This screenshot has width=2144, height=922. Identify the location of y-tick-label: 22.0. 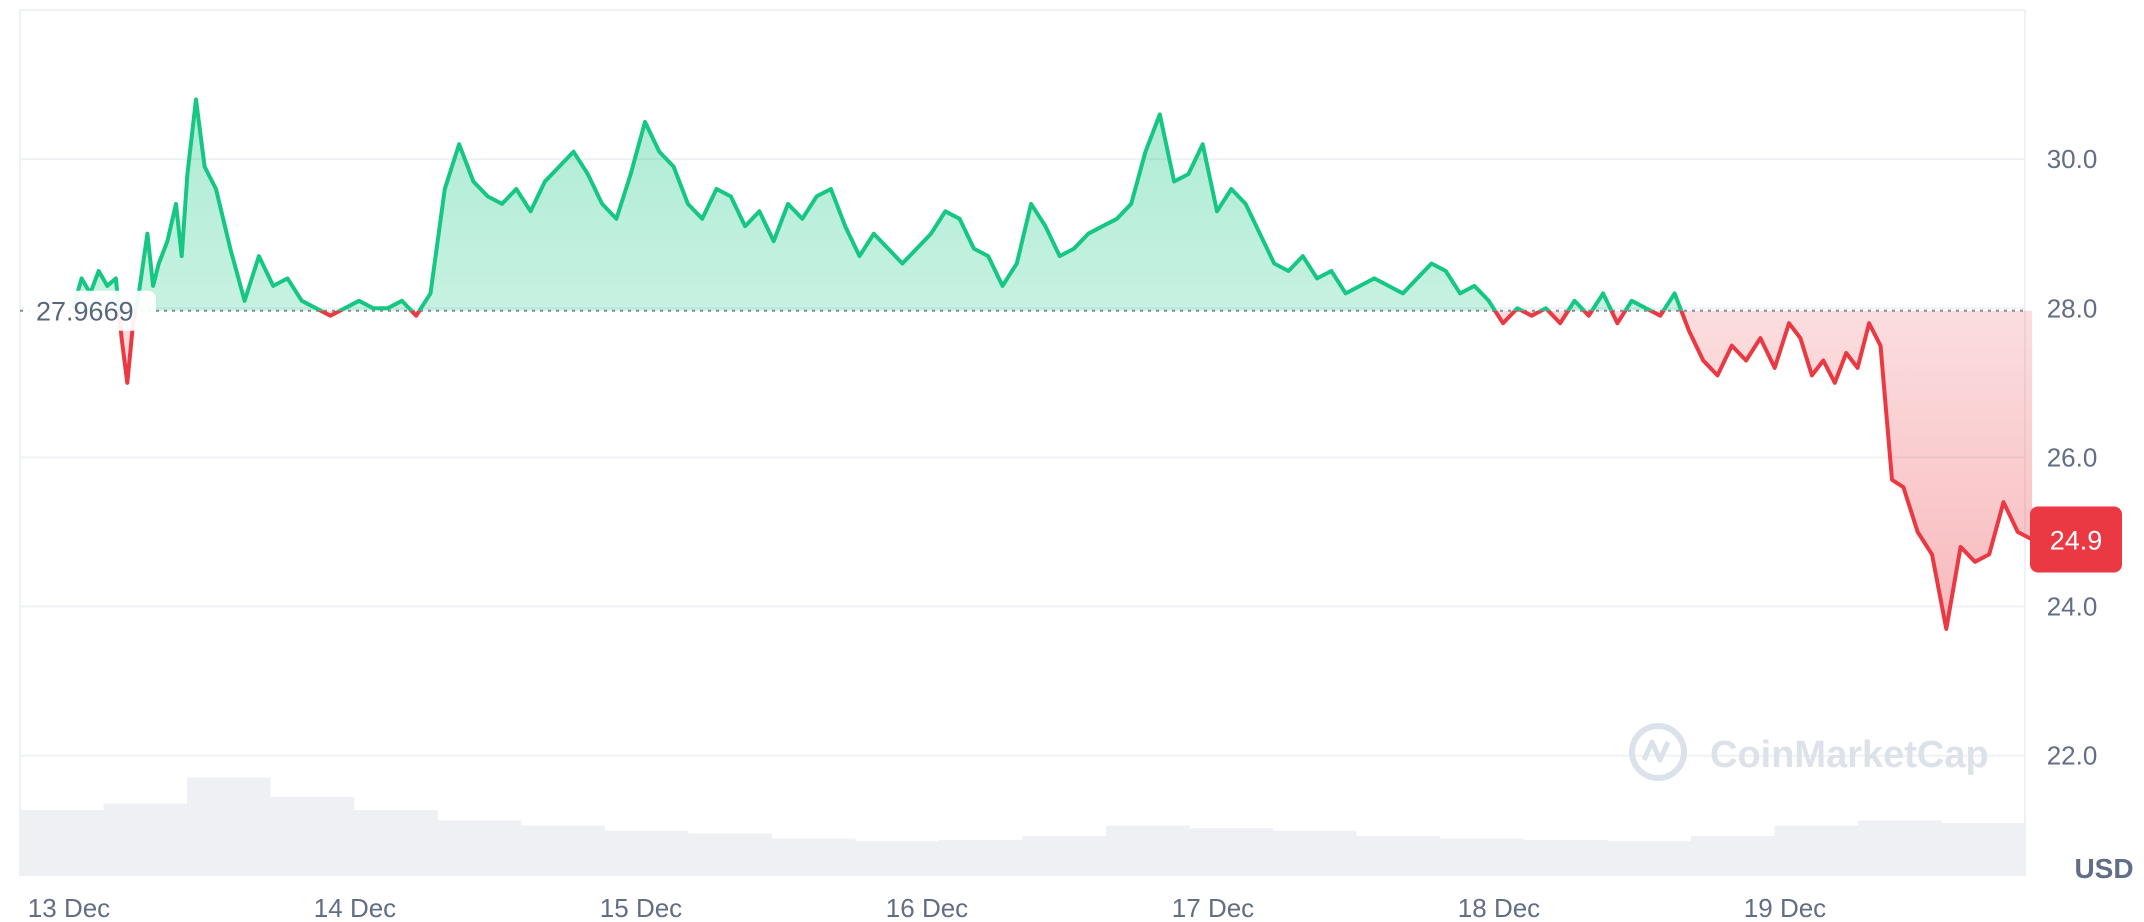
(2072, 756).